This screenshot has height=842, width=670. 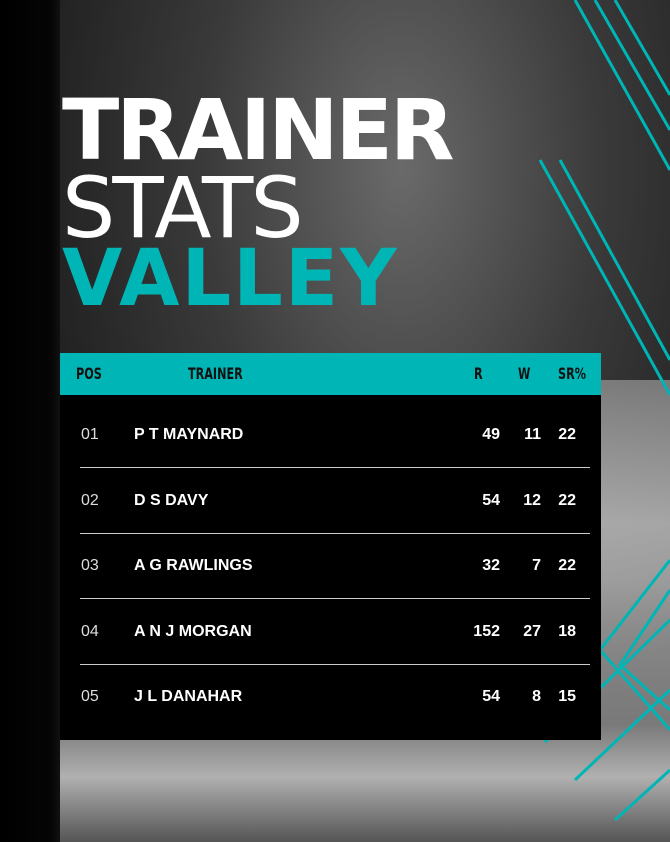 I want to click on left-strip, so click(x=30, y=421).